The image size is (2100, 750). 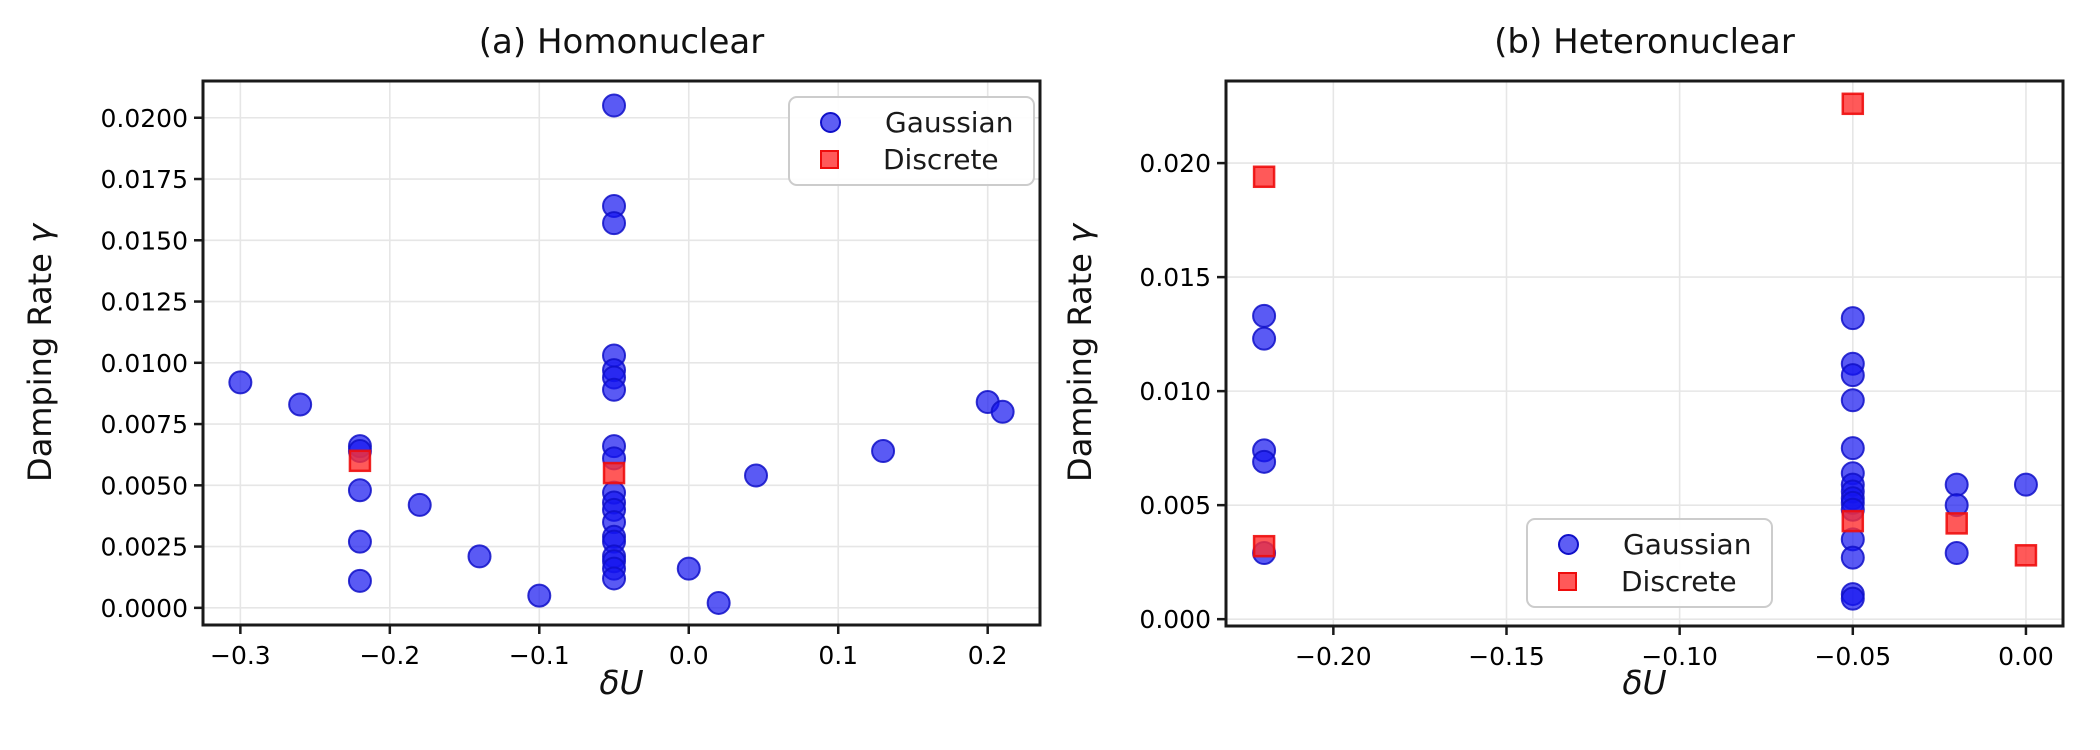 What do you see at coordinates (621, 42) in the screenshot?
I see `plot-a-title: (a) Homonuclear` at bounding box center [621, 42].